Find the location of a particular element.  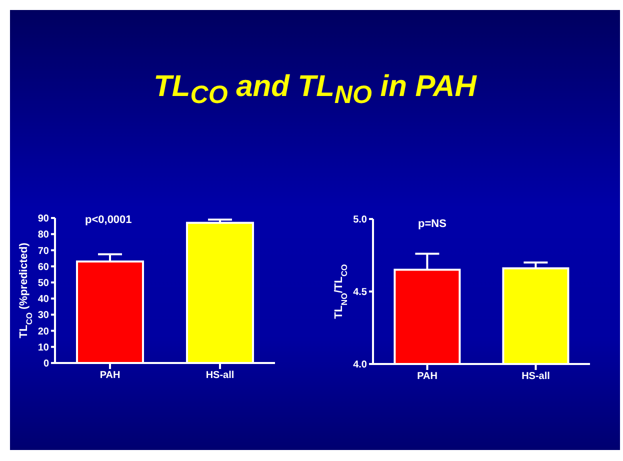

y-tick-label: 5.0 is located at coordinates (360, 220).